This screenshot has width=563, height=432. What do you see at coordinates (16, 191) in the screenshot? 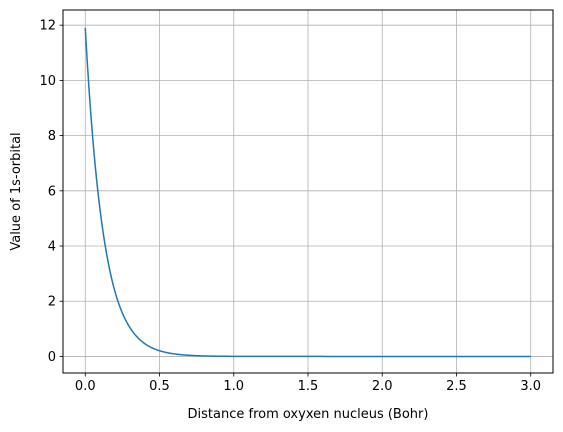
I see `y-axis-label: Value of 1s-orbital` at bounding box center [16, 191].